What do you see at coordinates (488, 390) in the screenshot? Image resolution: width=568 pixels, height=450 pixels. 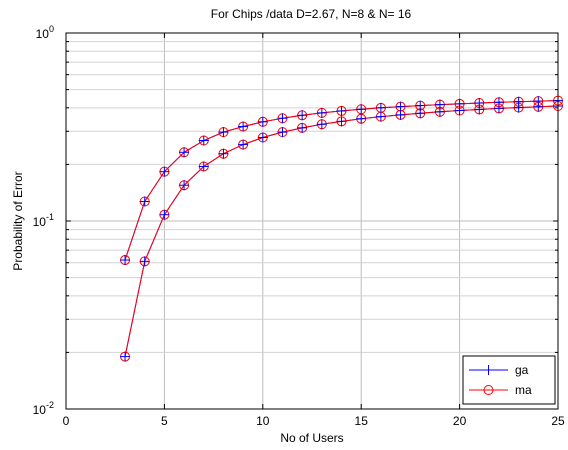 I see `legend-circle-marker` at bounding box center [488, 390].